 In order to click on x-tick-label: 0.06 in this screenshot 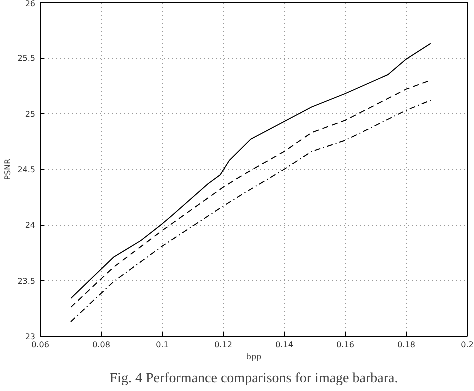, I will do `click(41, 345)`.